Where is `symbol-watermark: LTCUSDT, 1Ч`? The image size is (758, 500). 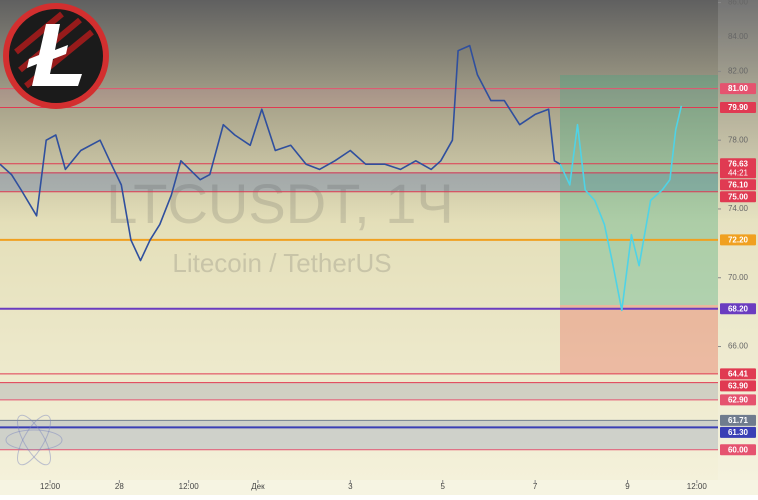 symbol-watermark: LTCUSDT, 1Ч is located at coordinates (279, 203).